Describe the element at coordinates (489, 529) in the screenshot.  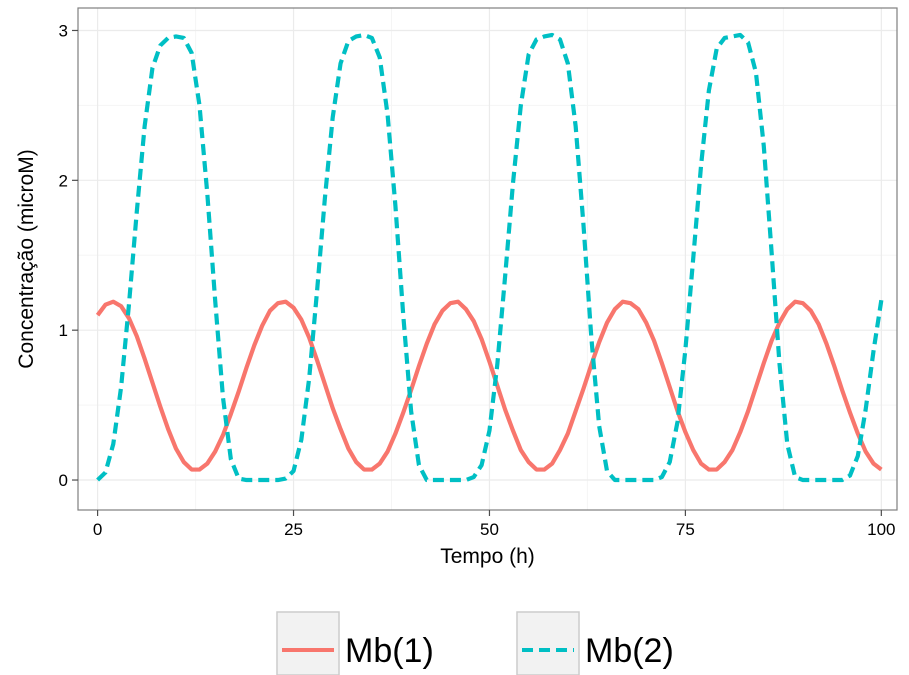
I see `x-tick-label: 50` at that location.